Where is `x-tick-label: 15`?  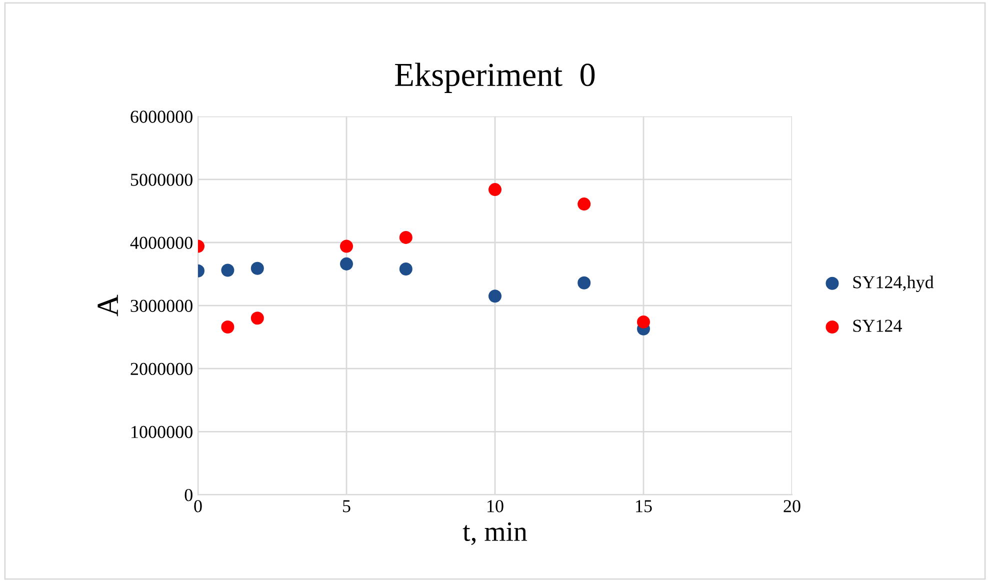 x-tick-label: 15 is located at coordinates (644, 506).